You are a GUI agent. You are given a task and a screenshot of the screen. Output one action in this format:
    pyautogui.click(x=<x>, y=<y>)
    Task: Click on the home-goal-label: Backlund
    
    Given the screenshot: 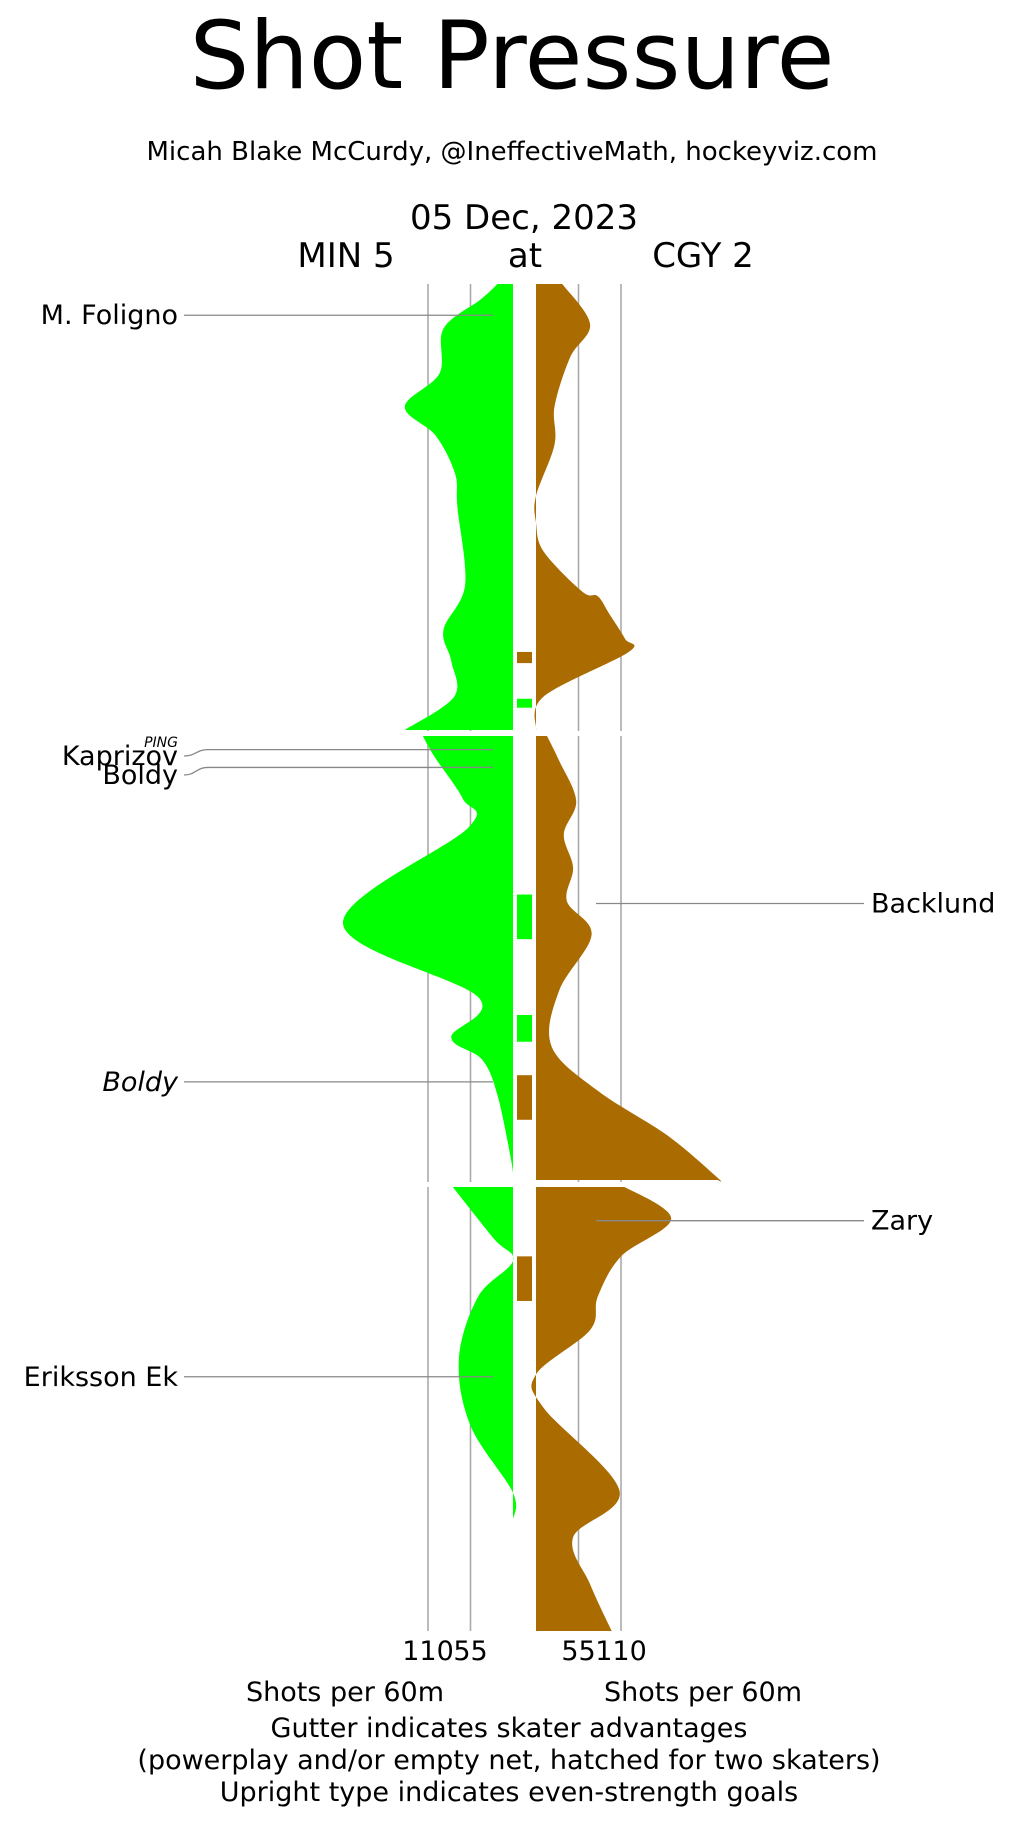 What is the action you would take?
    pyautogui.click(x=933, y=903)
    